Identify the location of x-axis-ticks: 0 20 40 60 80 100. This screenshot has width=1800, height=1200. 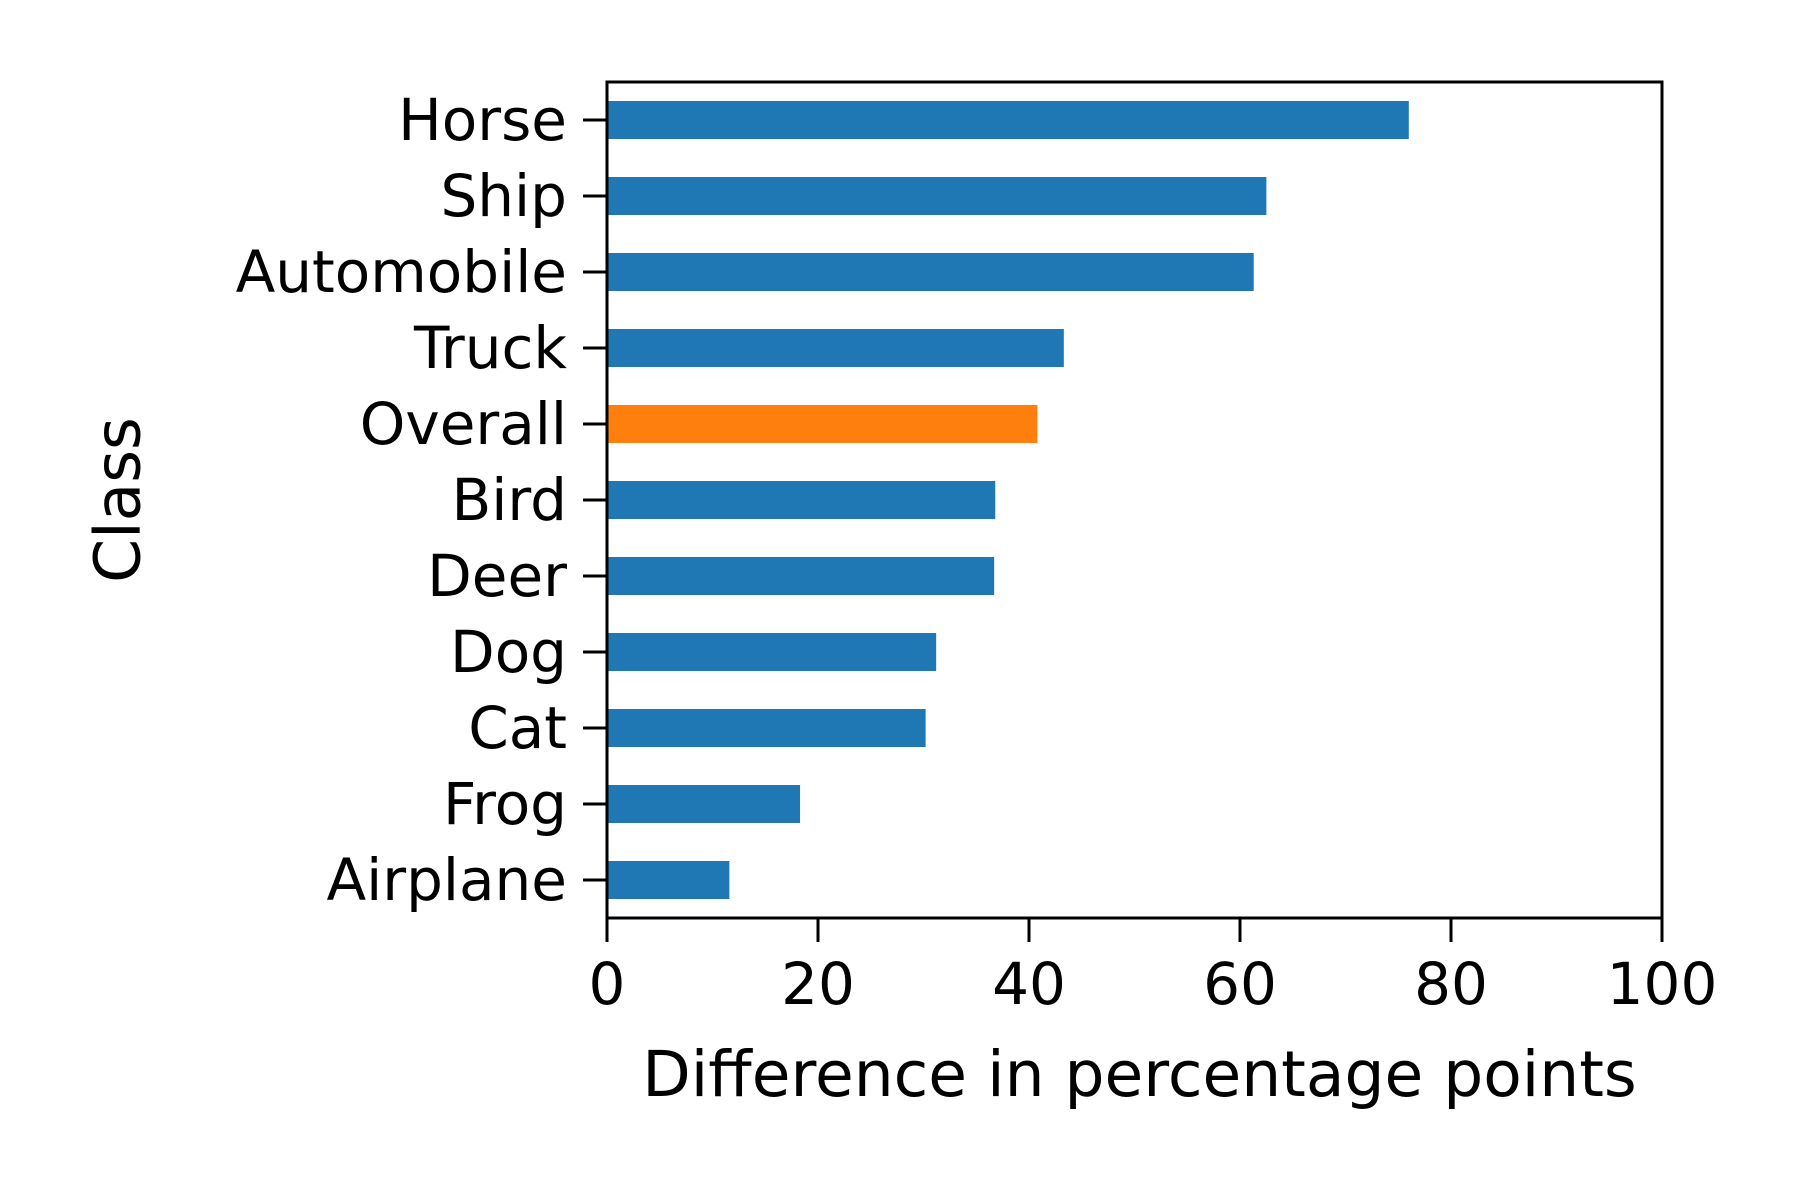
(1153, 968).